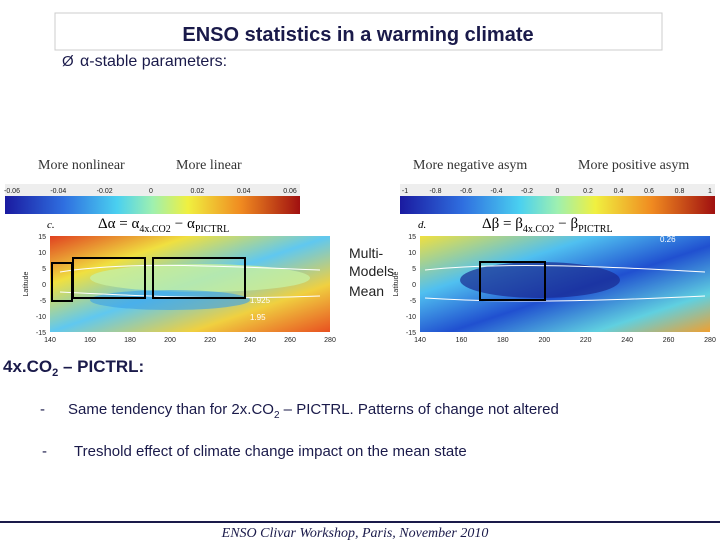  I want to click on colorbar-tick-label: -0.8, so click(435, 191).